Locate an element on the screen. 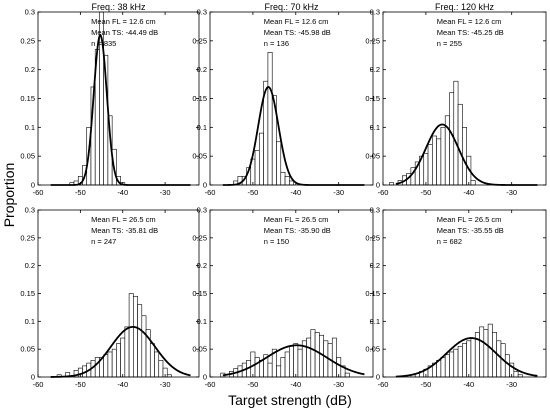  panel-annotation: n = 136 is located at coordinates (276, 43).